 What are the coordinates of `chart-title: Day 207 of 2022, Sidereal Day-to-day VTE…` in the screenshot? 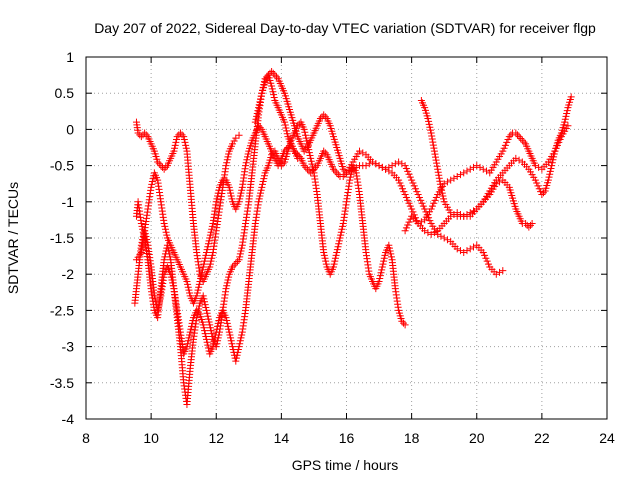 It's located at (345, 28).